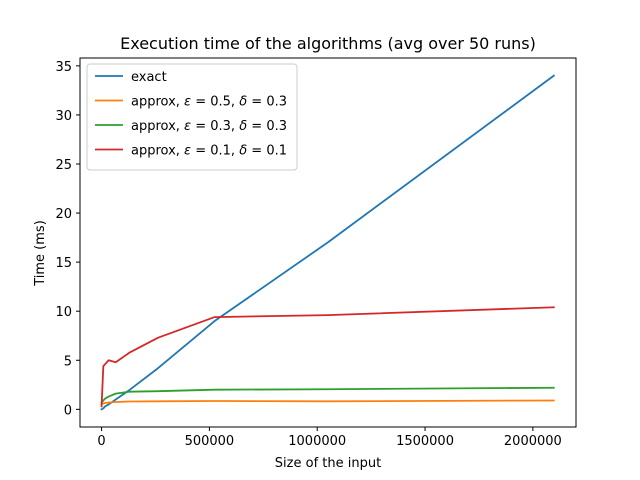 Image resolution: width=640 pixels, height=480 pixels. I want to click on x-tick-label: 1500000, so click(425, 441).